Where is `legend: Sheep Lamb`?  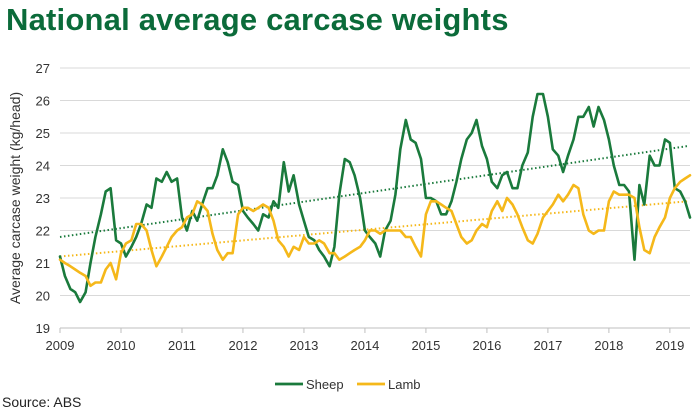 legend: Sheep Lamb is located at coordinates (348, 384).